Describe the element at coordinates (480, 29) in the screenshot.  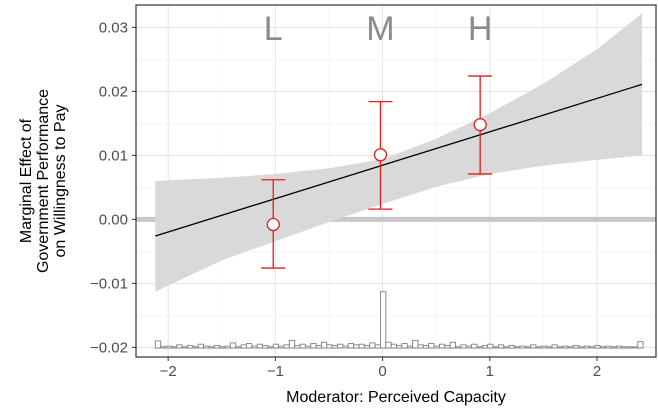
I see `bin-label-H: H` at that location.